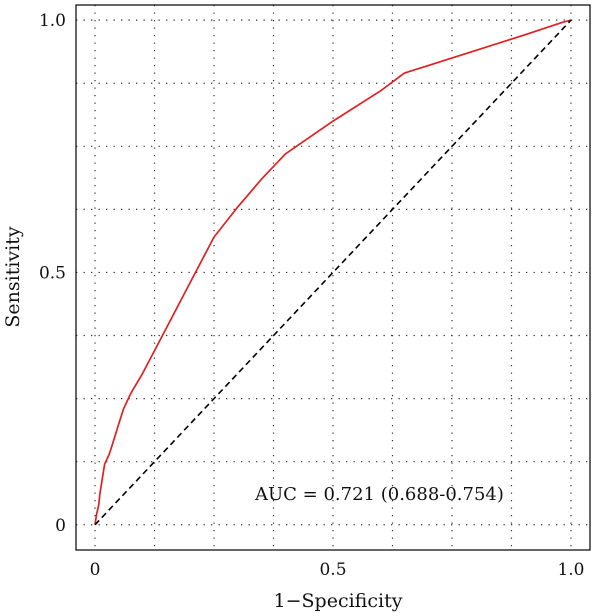 The image size is (600, 613). Describe the element at coordinates (332, 570) in the screenshot. I see `x-tick-label-1: 0.5` at that location.